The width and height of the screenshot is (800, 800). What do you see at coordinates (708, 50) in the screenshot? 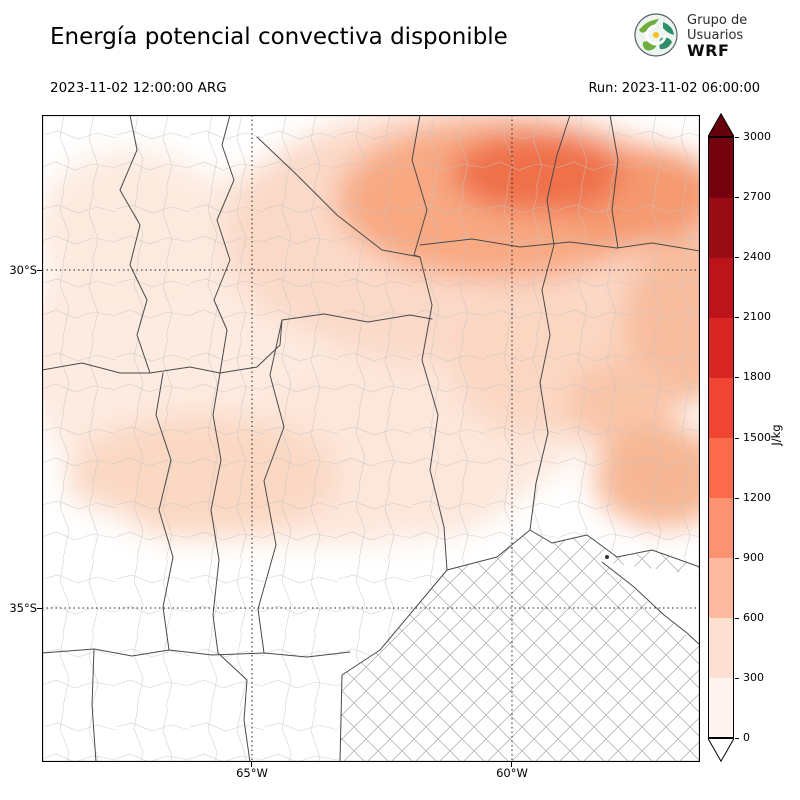
I see `logo-text-wrf: WRF` at bounding box center [708, 50].